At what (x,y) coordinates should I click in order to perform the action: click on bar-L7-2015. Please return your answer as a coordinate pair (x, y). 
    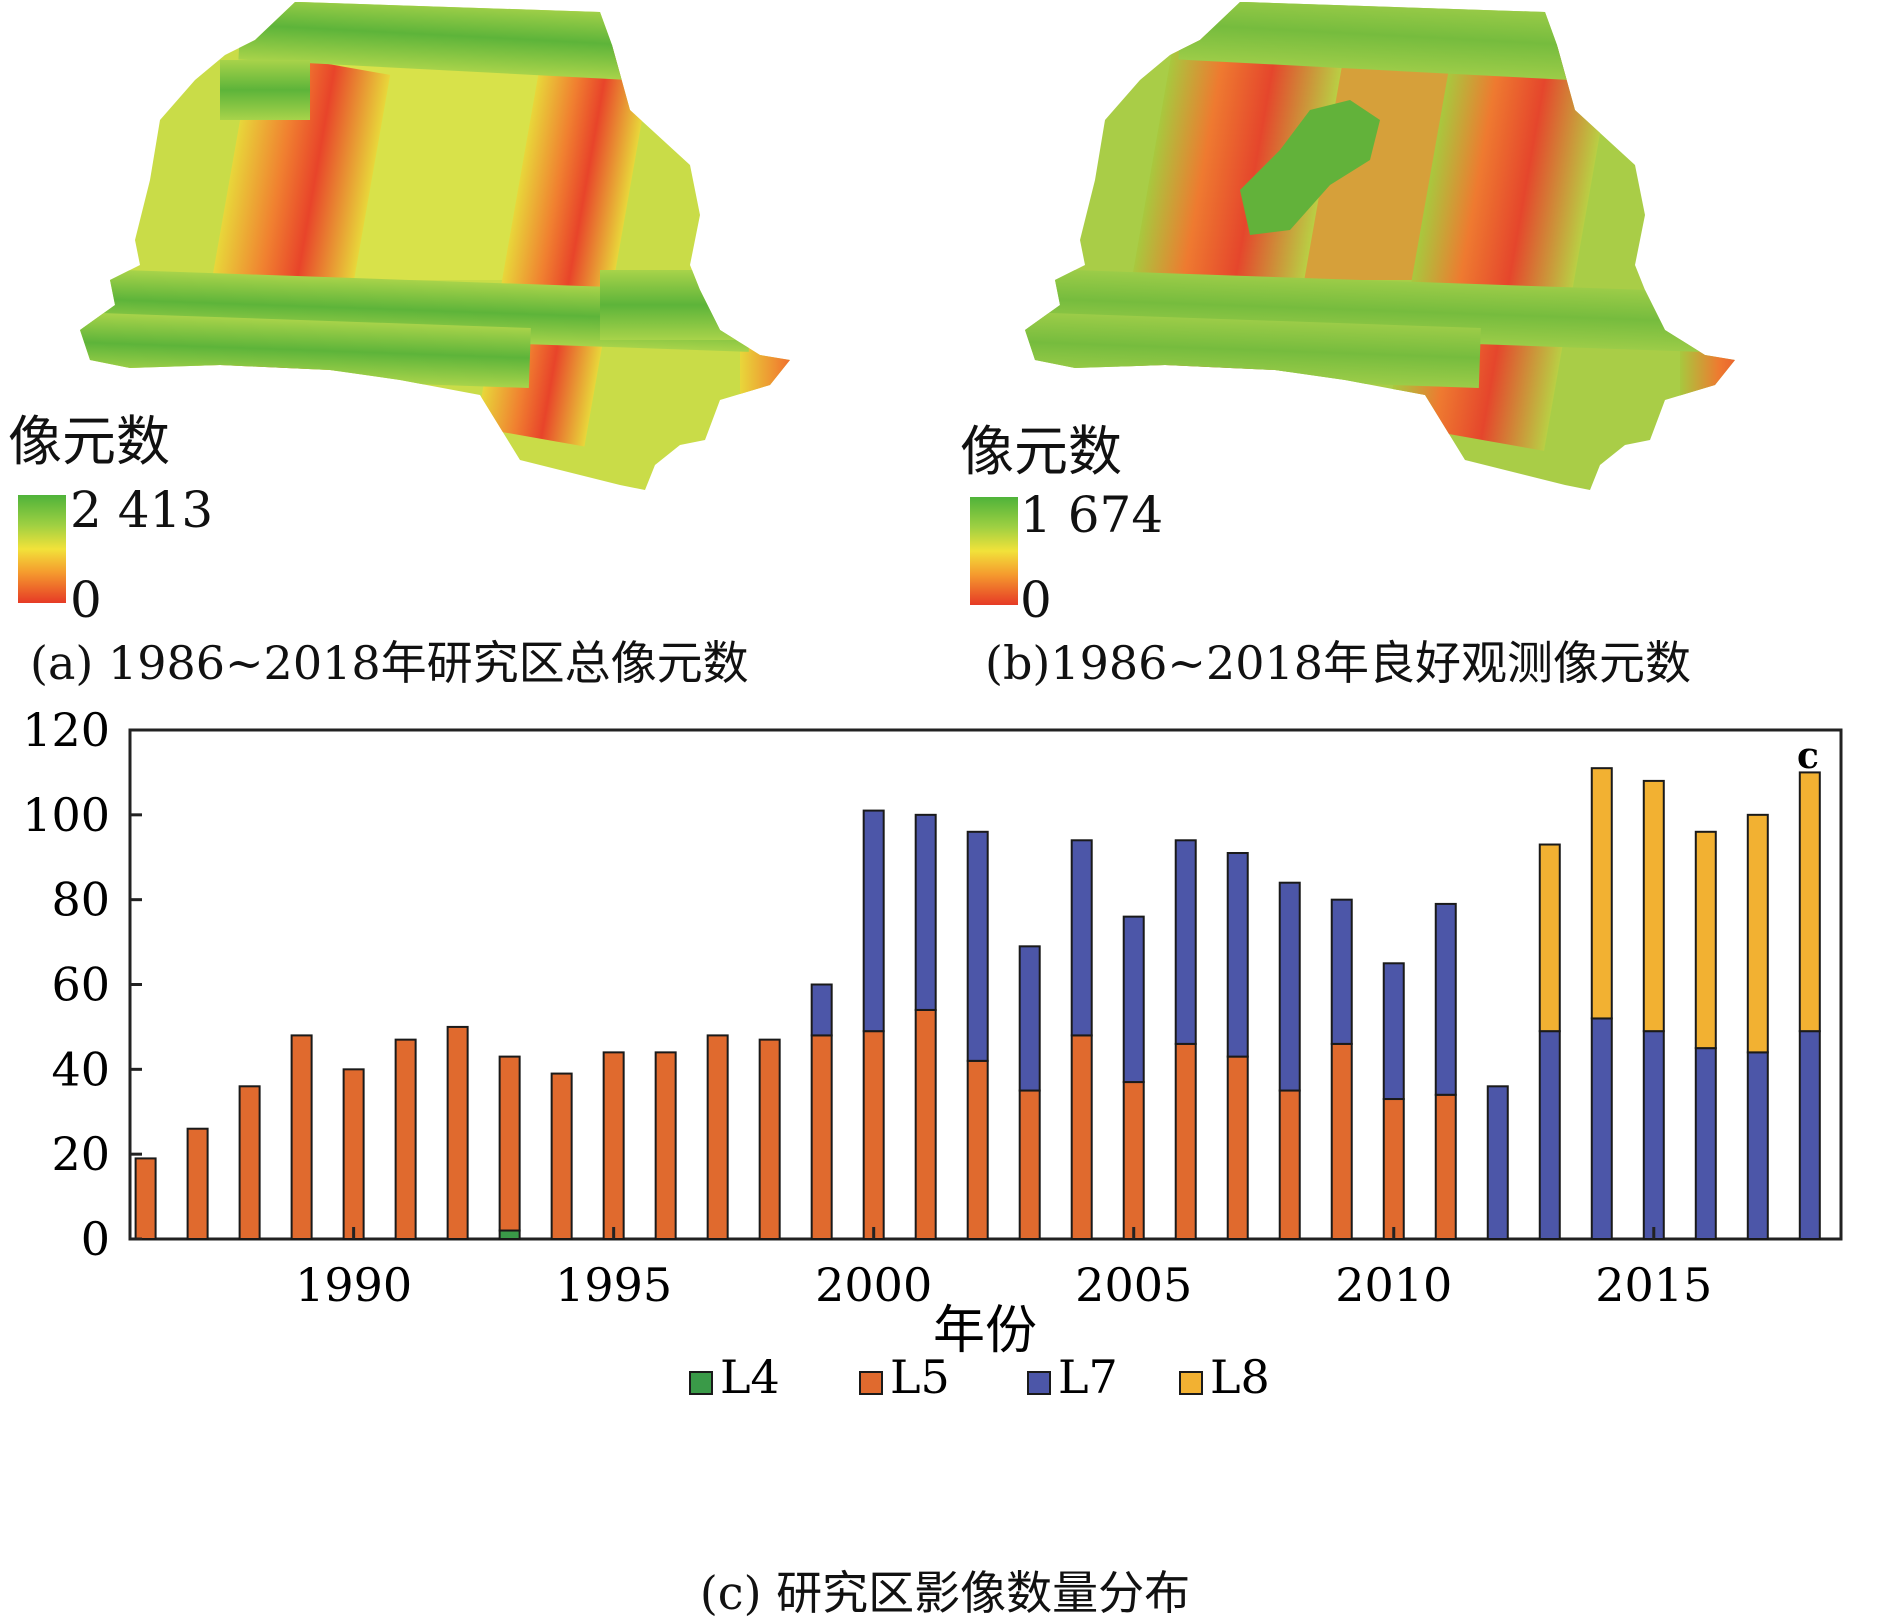
    Looking at the image, I should click on (1653, 1135).